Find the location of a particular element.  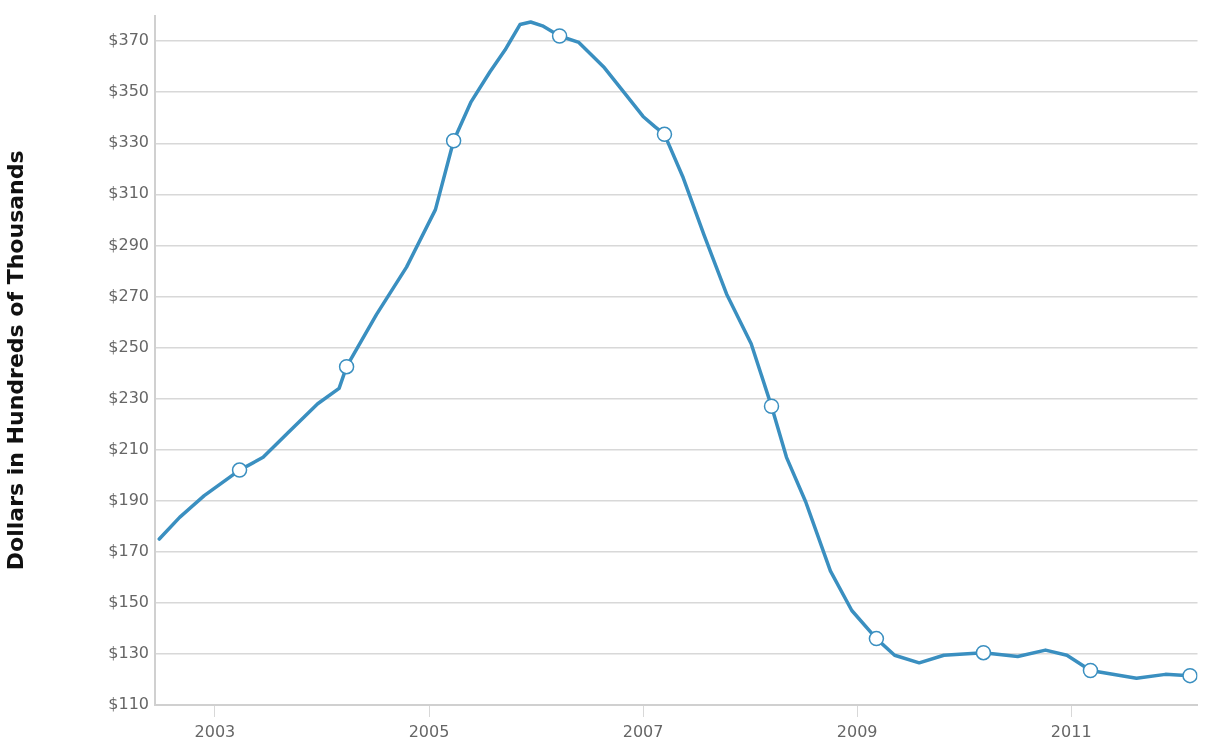

y-tick-label: $150 is located at coordinates (128, 602).